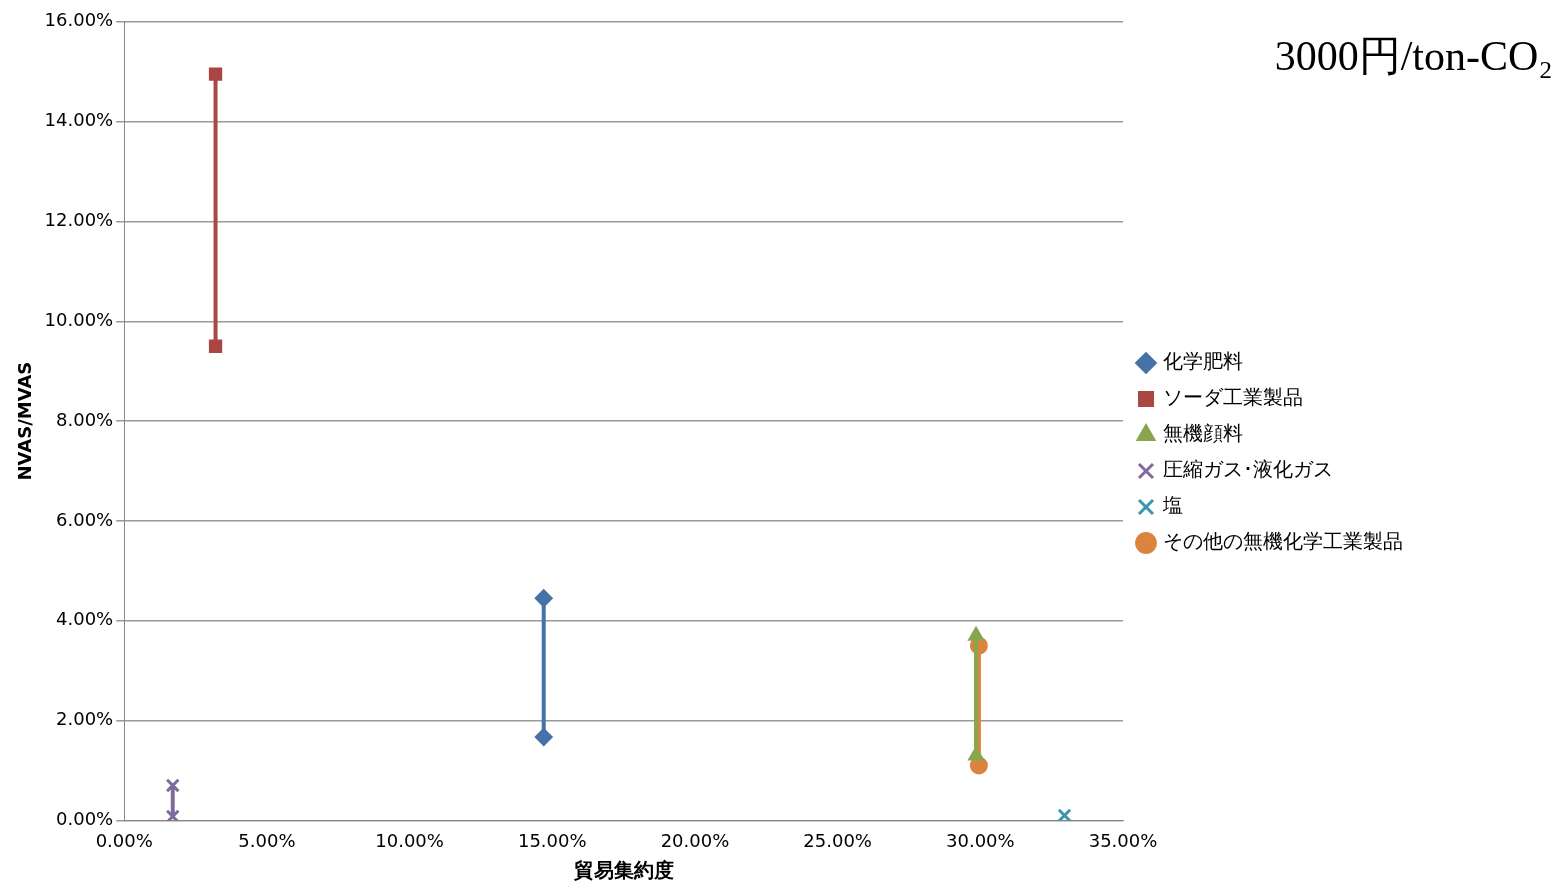  Describe the element at coordinates (980, 840) in the screenshot. I see `x-tick-label: 30.00%` at that location.